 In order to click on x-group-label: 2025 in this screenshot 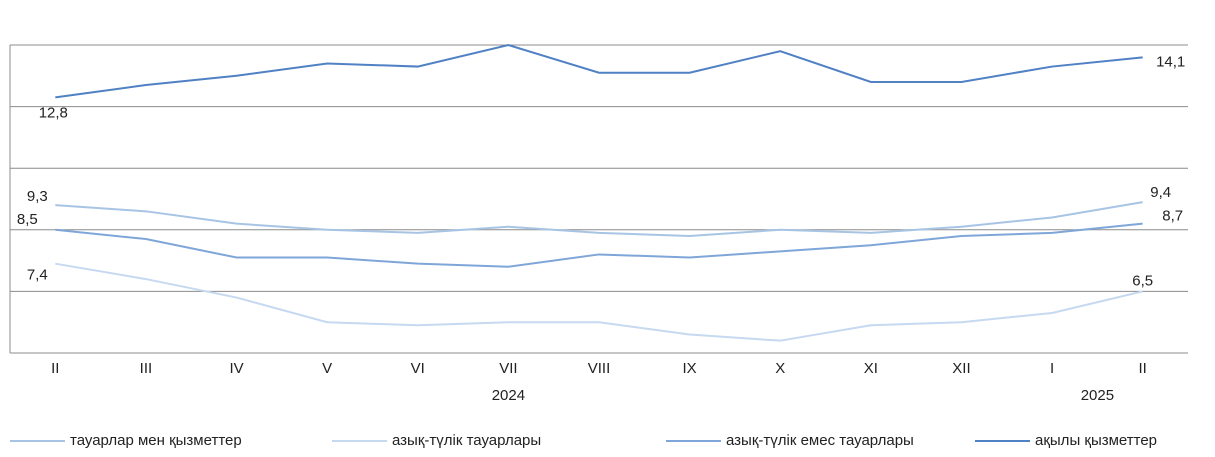, I will do `click(1097, 395)`.